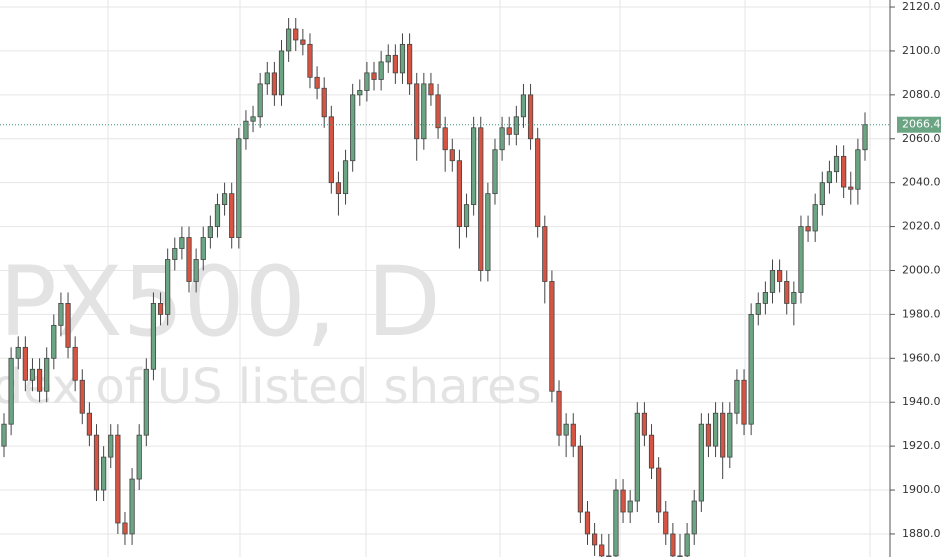 This screenshot has width=941, height=557. Describe the element at coordinates (921, 182) in the screenshot. I see `y-tick-label: 2040.0` at that location.